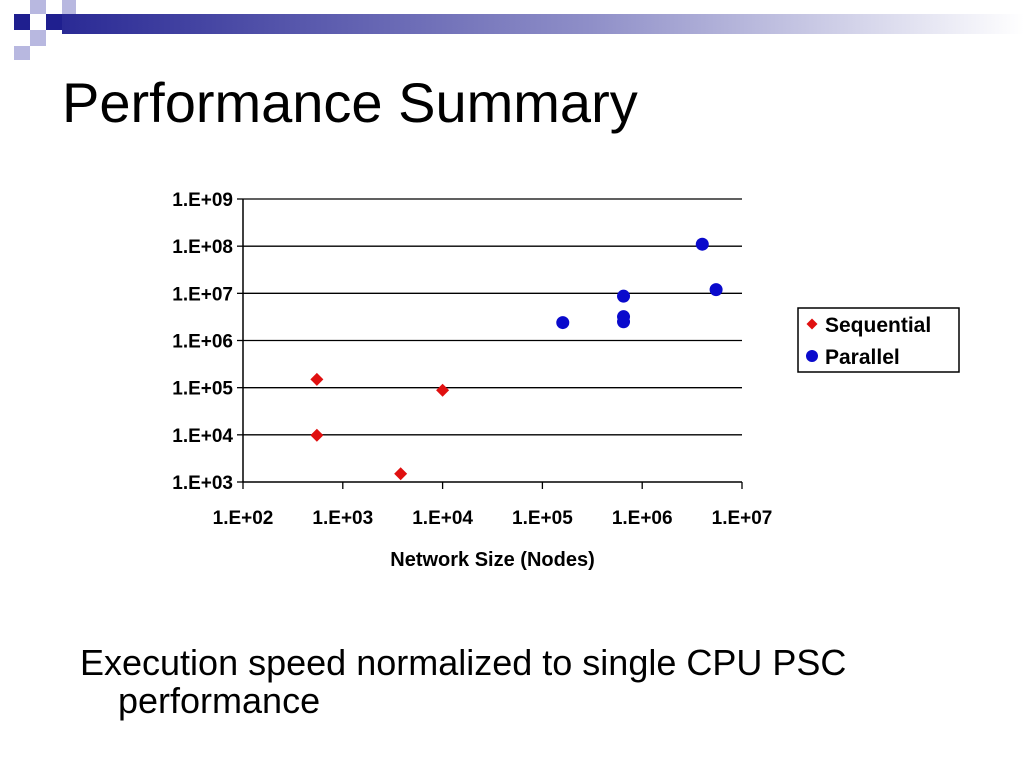 Image resolution: width=1024 pixels, height=768 pixels. Describe the element at coordinates (492, 560) in the screenshot. I see `x-axis-label: Network Size (Nodes)` at that location.